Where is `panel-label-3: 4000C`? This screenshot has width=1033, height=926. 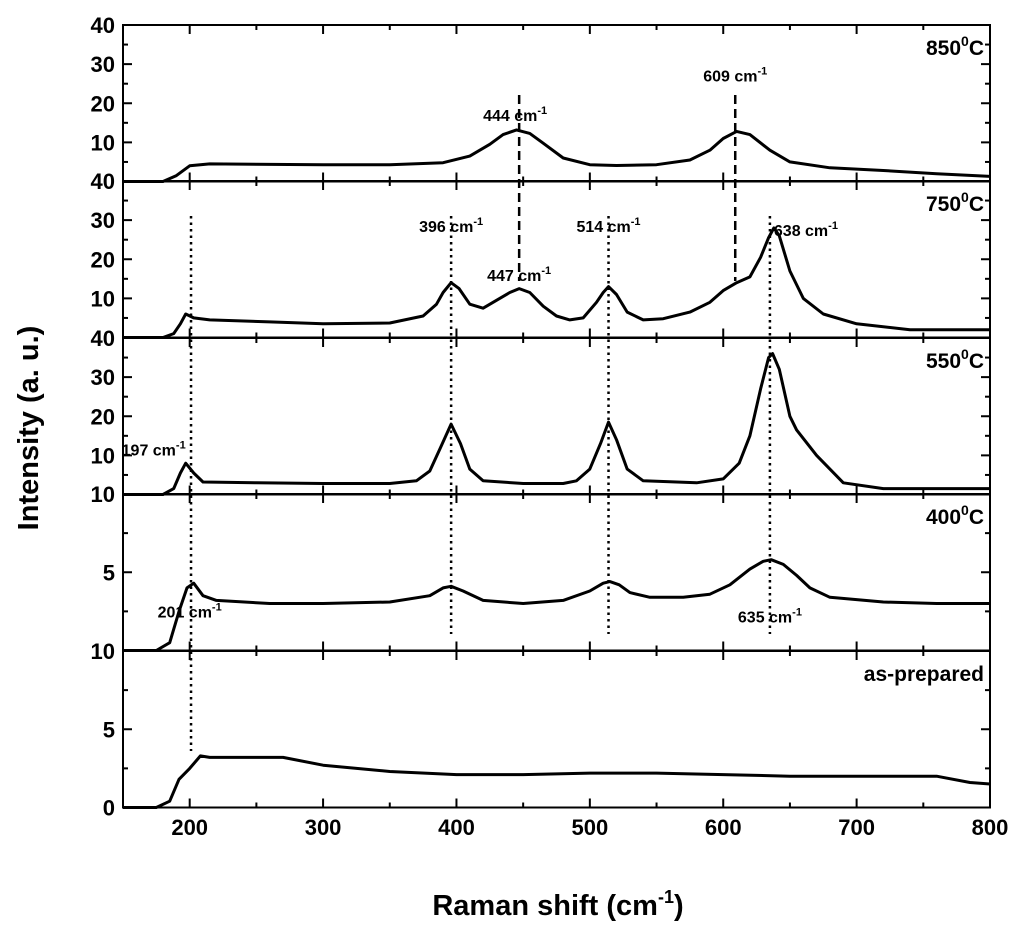
panel-label-3: 4000C is located at coordinates (955, 515).